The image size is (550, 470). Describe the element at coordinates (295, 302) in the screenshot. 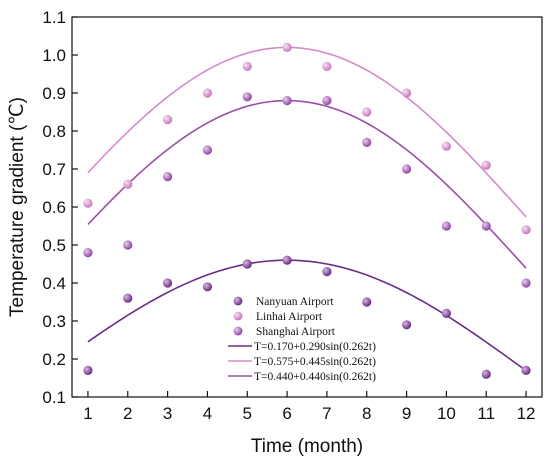

I see `legend-label: Nanyuan Airport` at that location.